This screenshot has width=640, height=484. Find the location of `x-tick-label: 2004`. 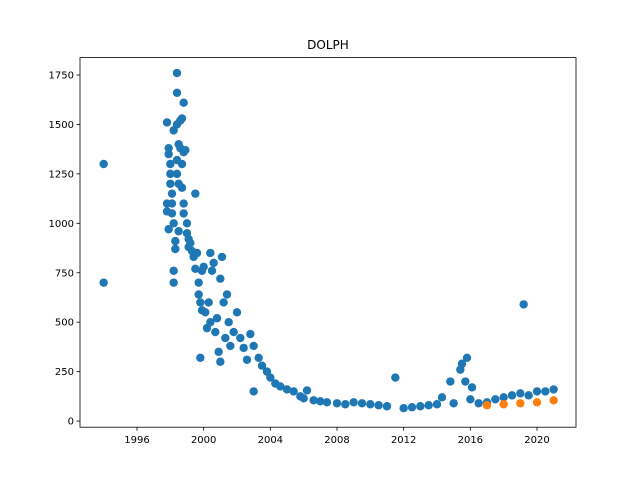

x-tick-label: 2004 is located at coordinates (270, 440).